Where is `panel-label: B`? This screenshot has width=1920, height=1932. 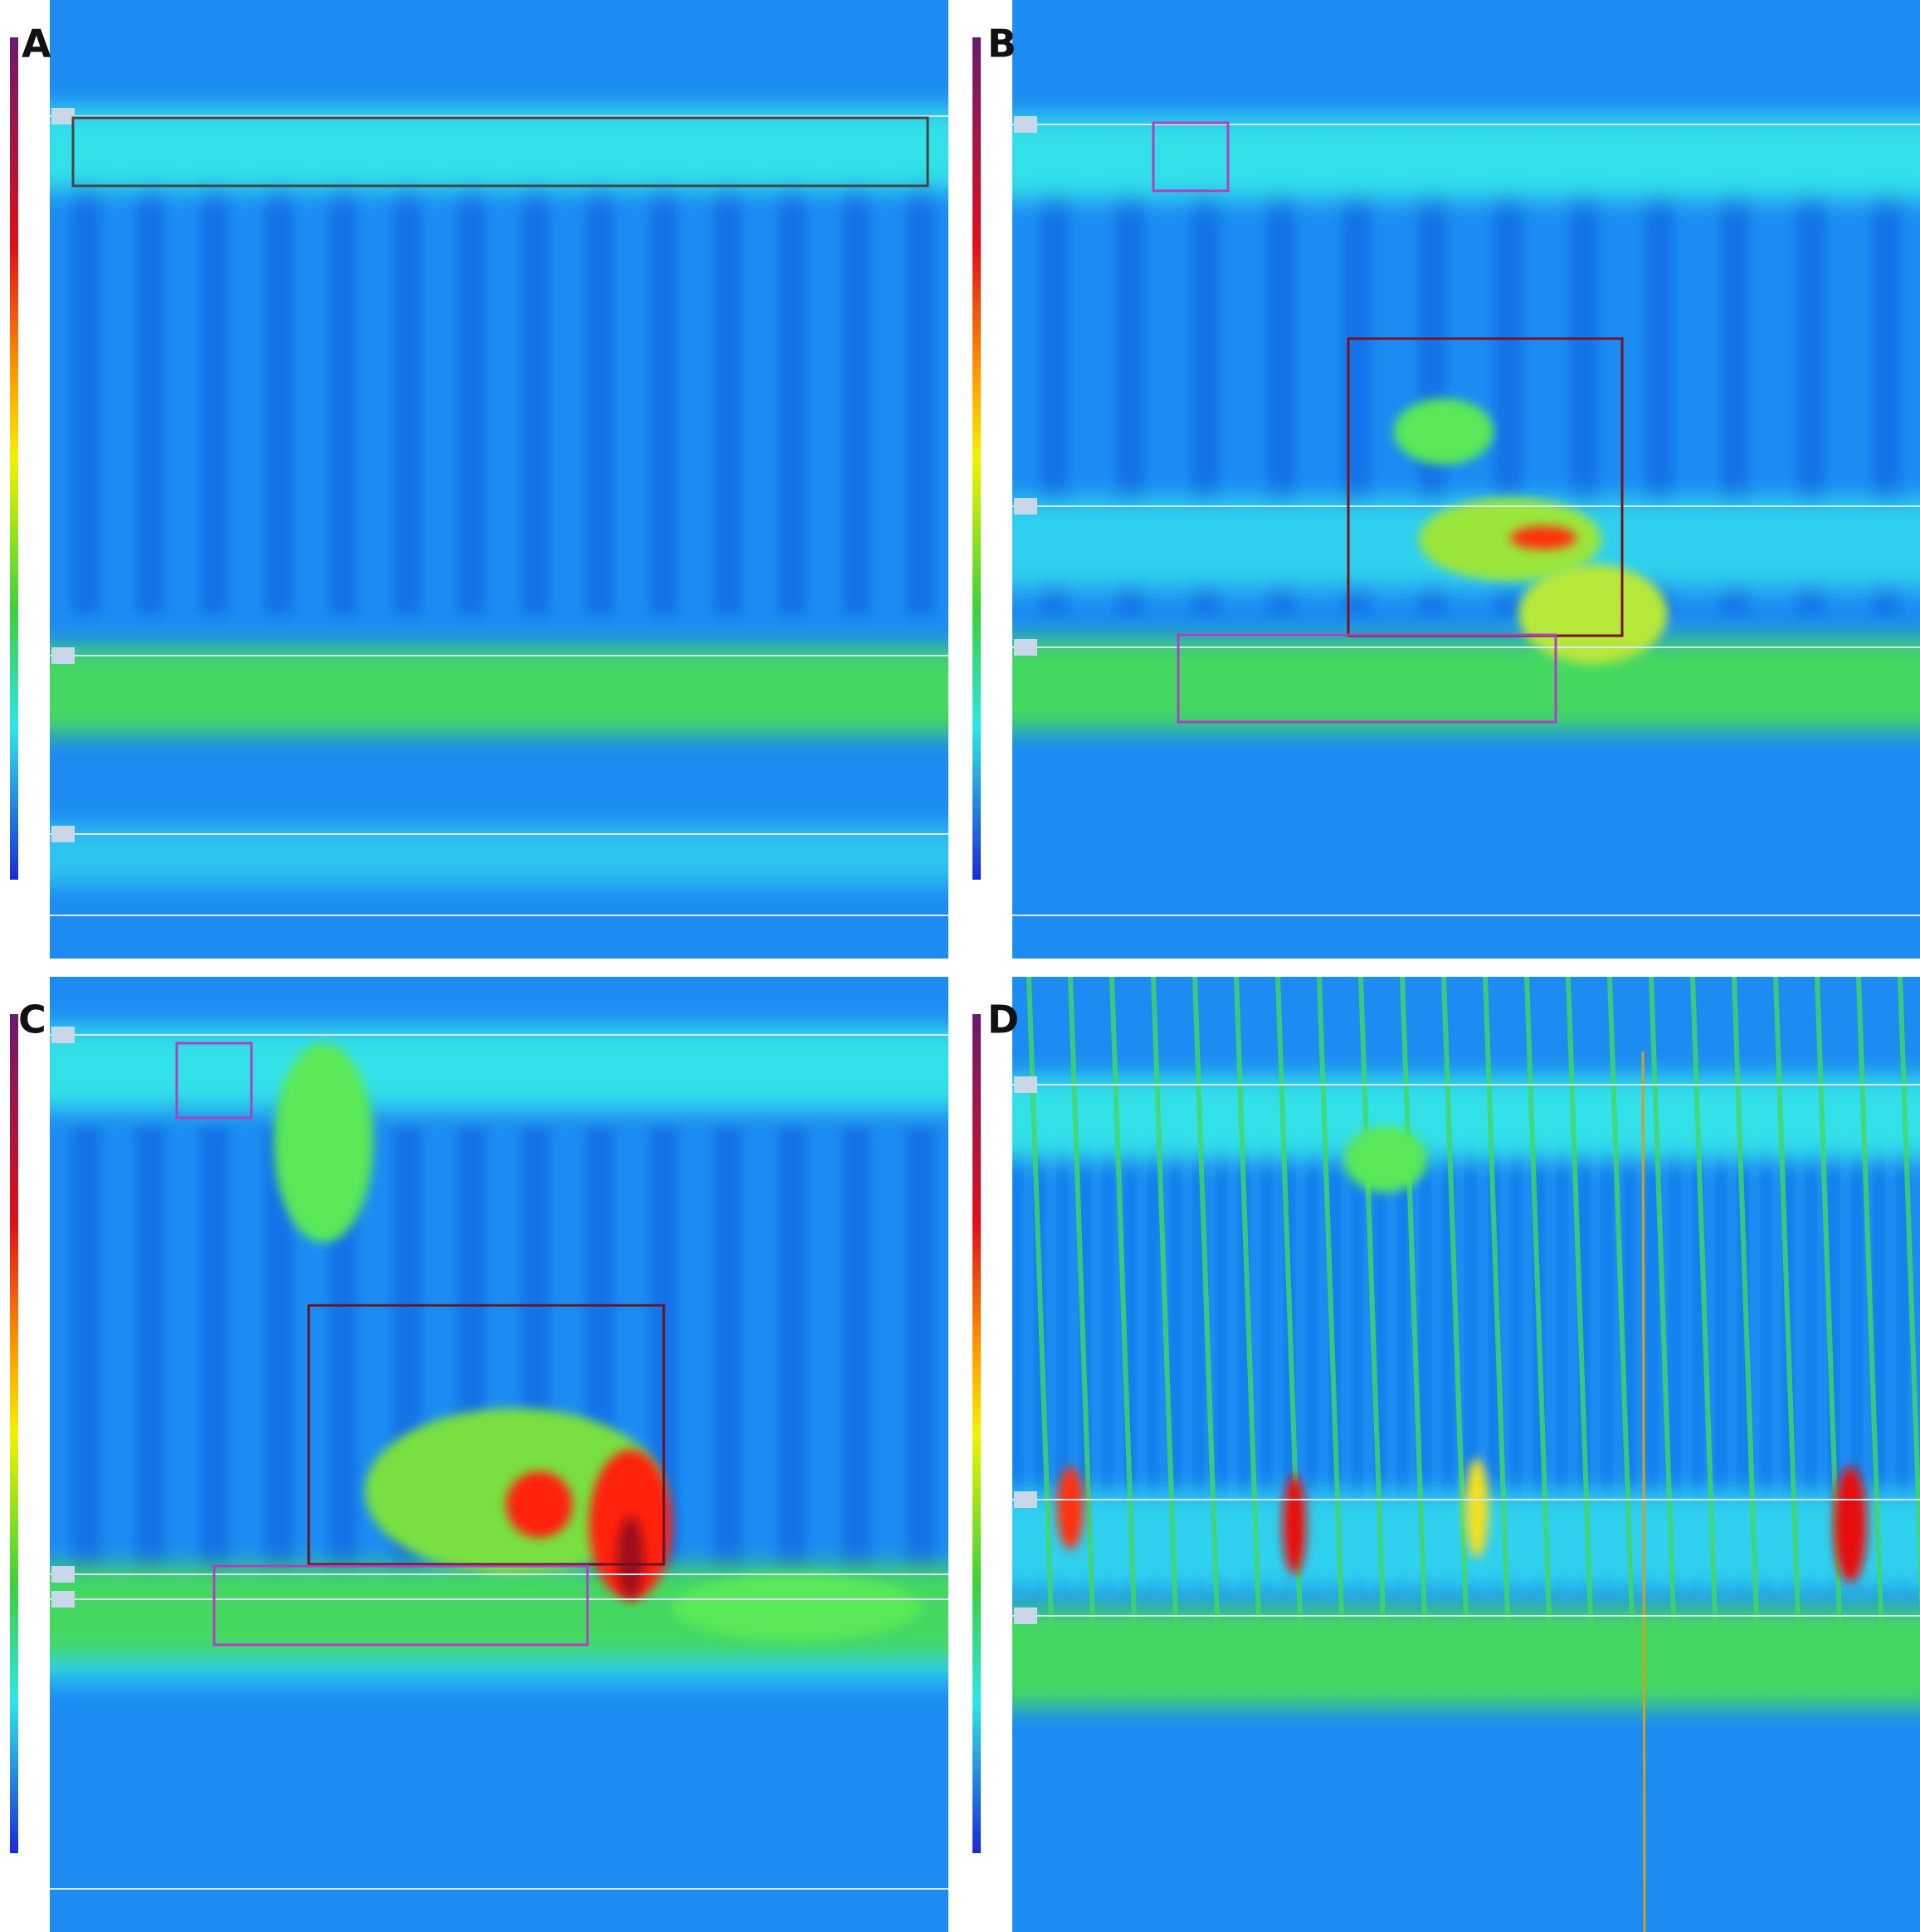 panel-label: B is located at coordinates (1002, 44).